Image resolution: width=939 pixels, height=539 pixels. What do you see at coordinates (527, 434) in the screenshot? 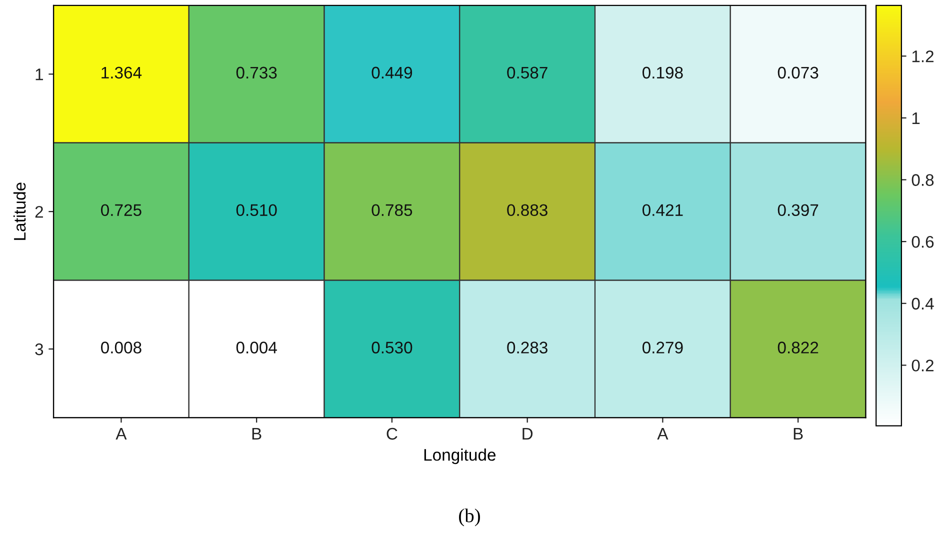
I see `x-tick-label: D` at bounding box center [527, 434].